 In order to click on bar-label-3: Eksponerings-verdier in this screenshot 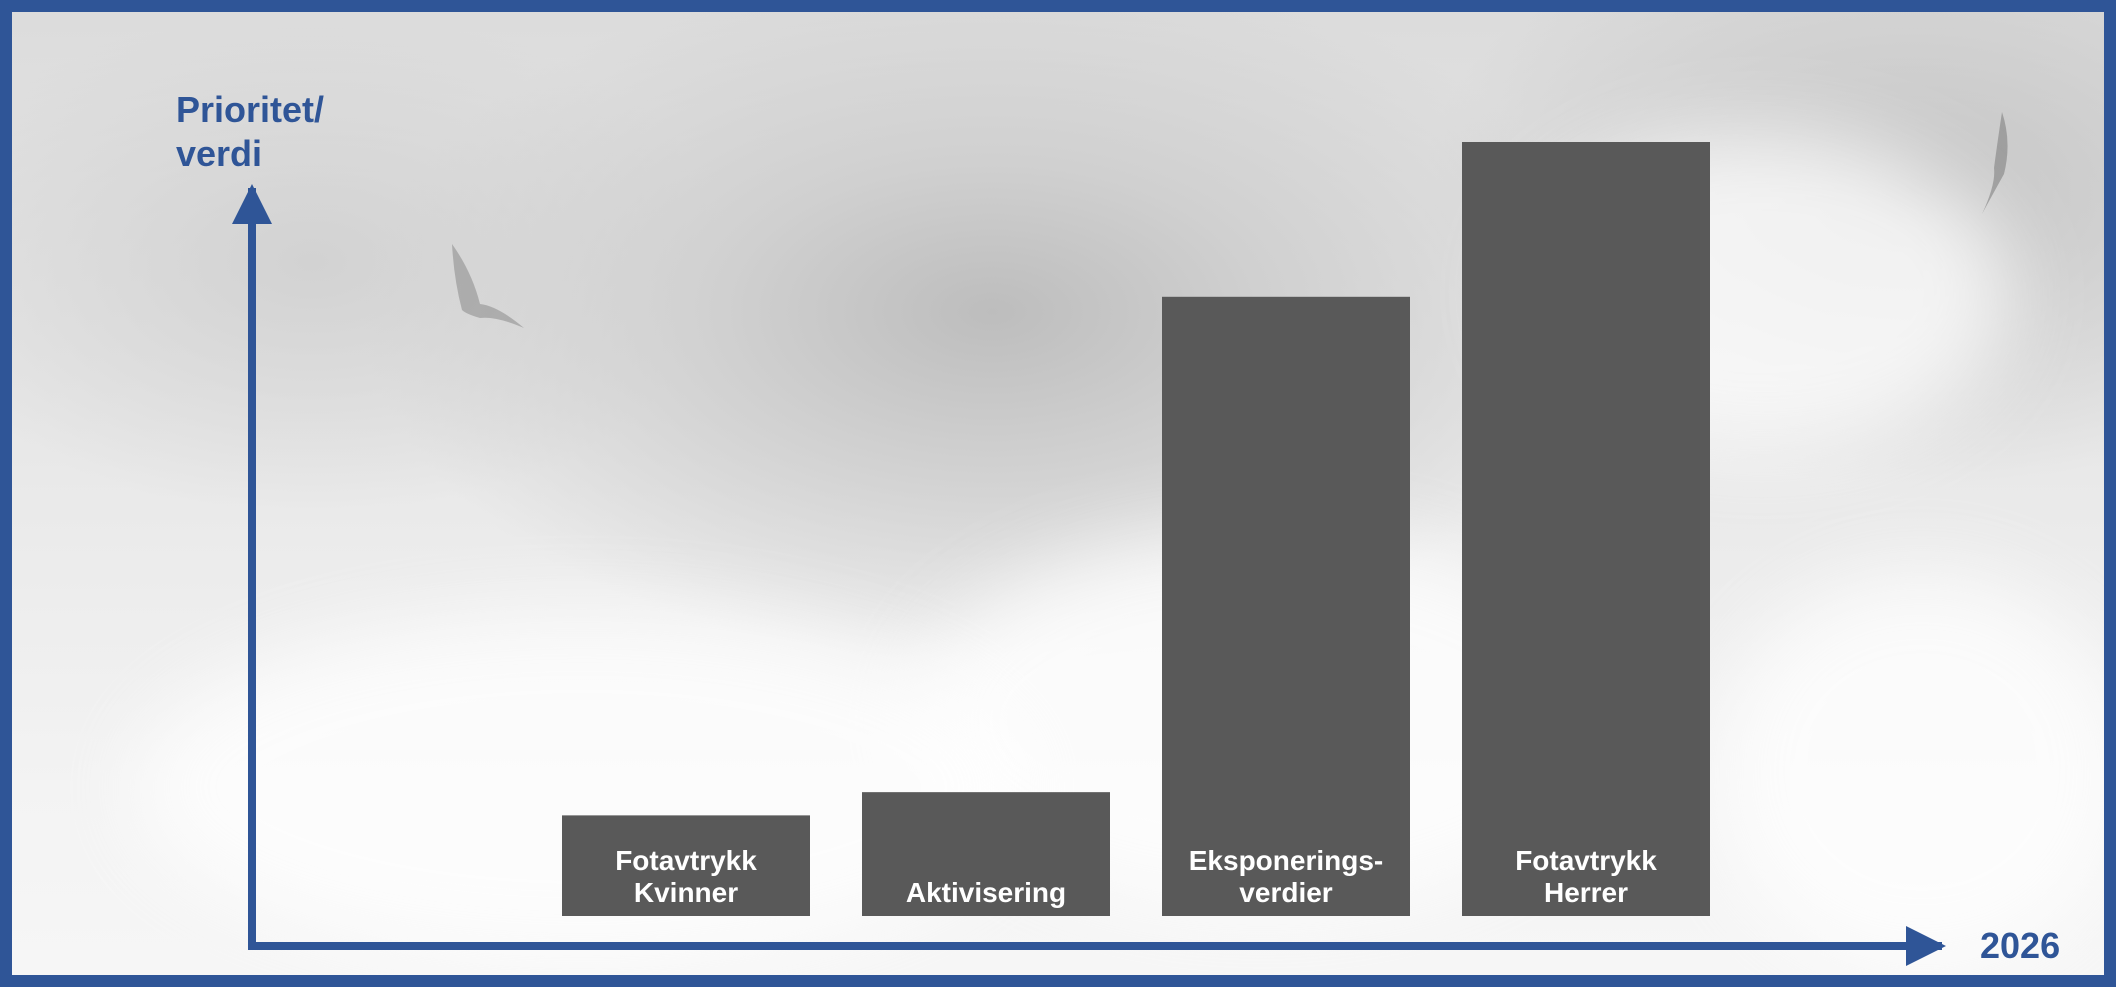, I will do `click(1286, 876)`.